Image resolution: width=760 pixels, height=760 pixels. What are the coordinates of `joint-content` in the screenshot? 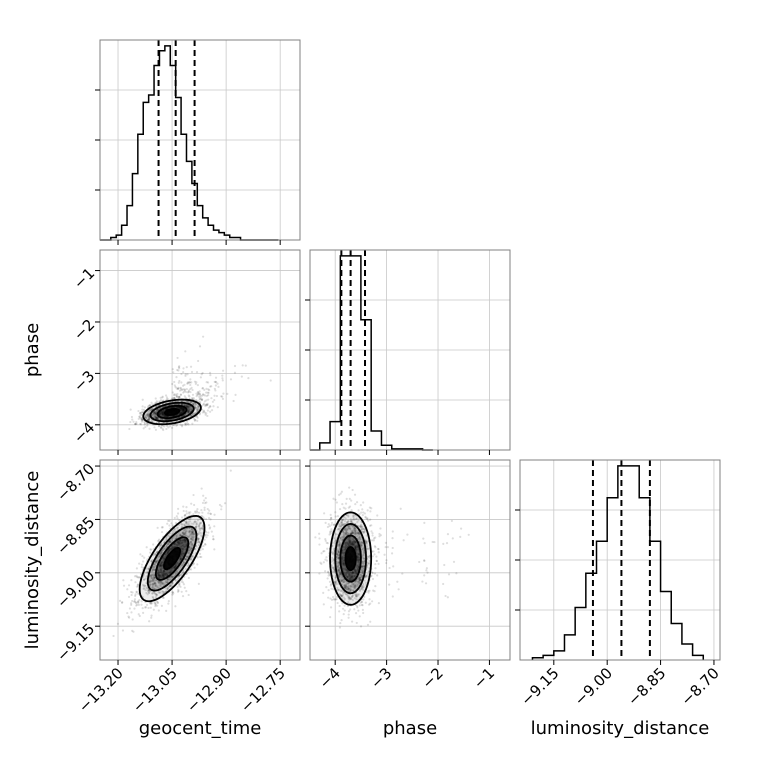 It's located at (392, 557).